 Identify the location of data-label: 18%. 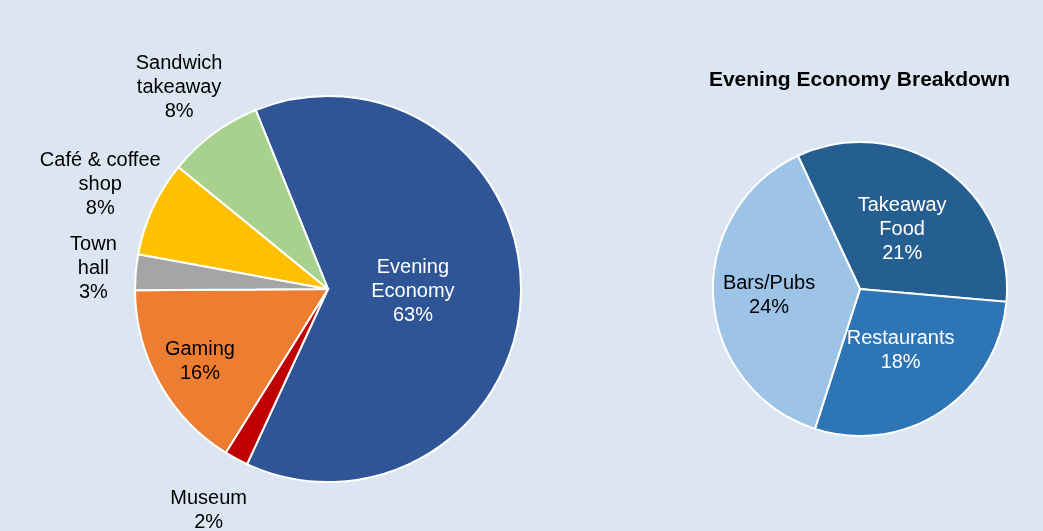
(900, 361).